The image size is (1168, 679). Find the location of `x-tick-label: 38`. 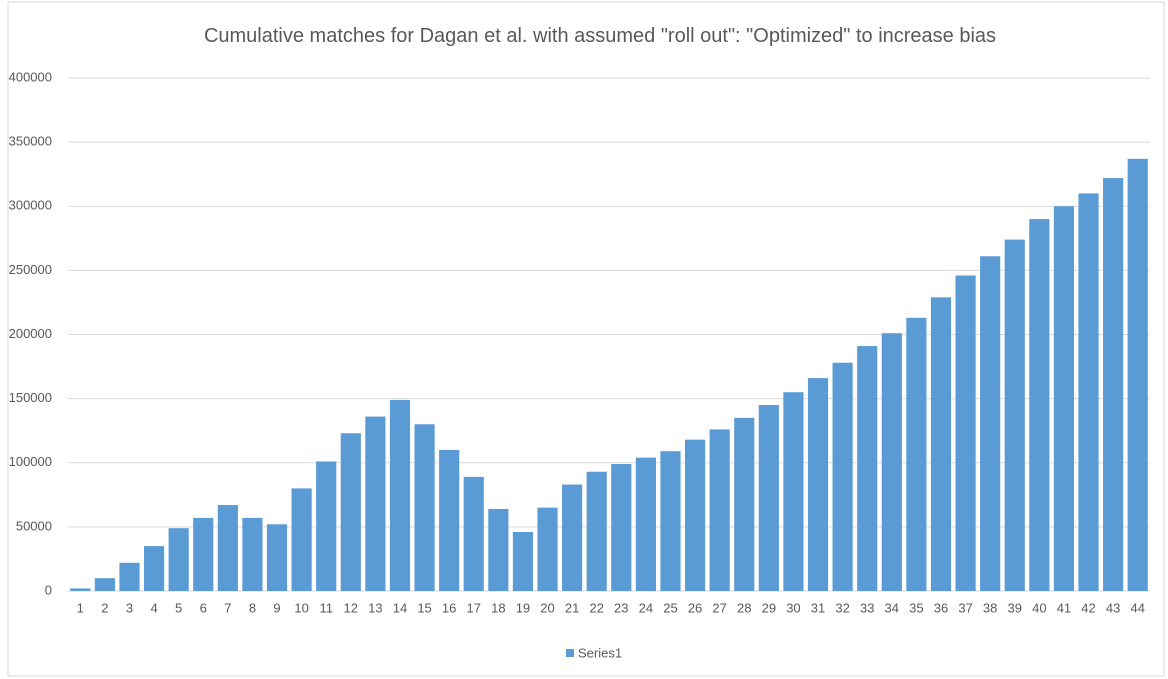

x-tick-label: 38 is located at coordinates (990, 607).